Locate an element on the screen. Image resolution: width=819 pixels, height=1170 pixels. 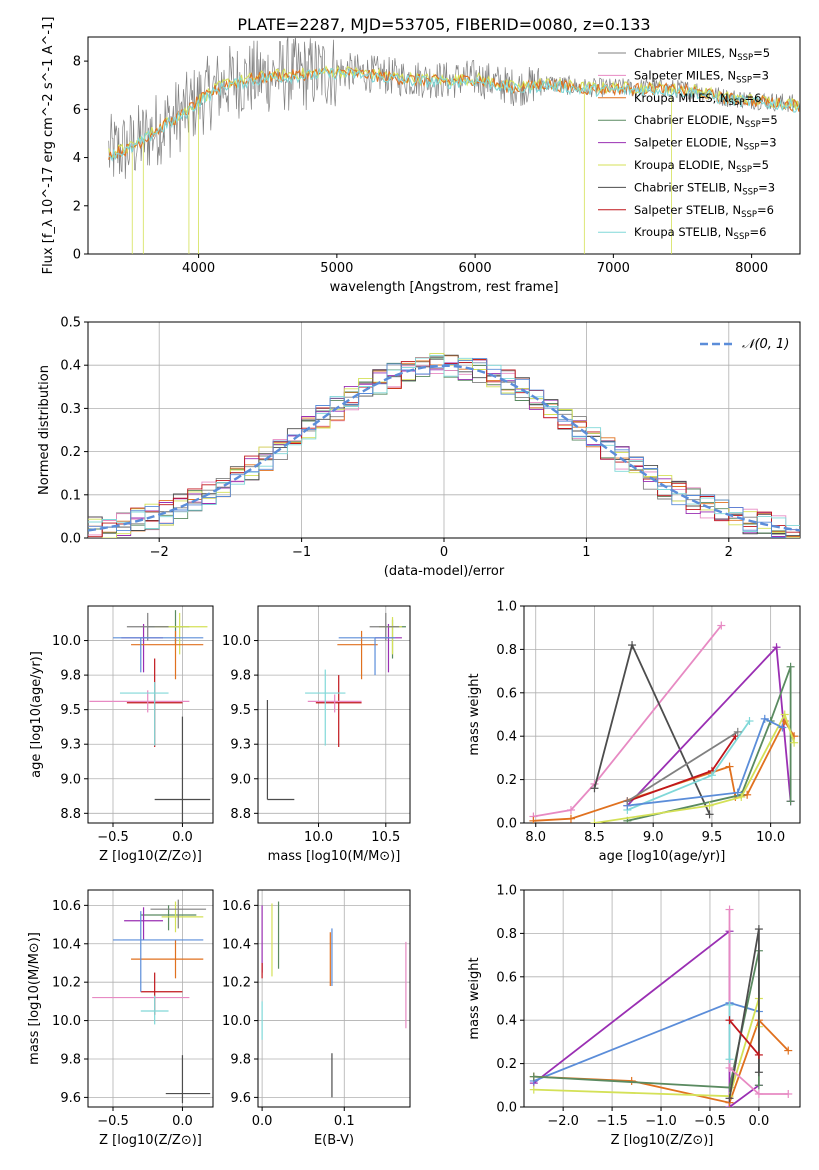
legend-entry: Salpeter ELODIE, NSSP=3 is located at coordinates (705, 144).